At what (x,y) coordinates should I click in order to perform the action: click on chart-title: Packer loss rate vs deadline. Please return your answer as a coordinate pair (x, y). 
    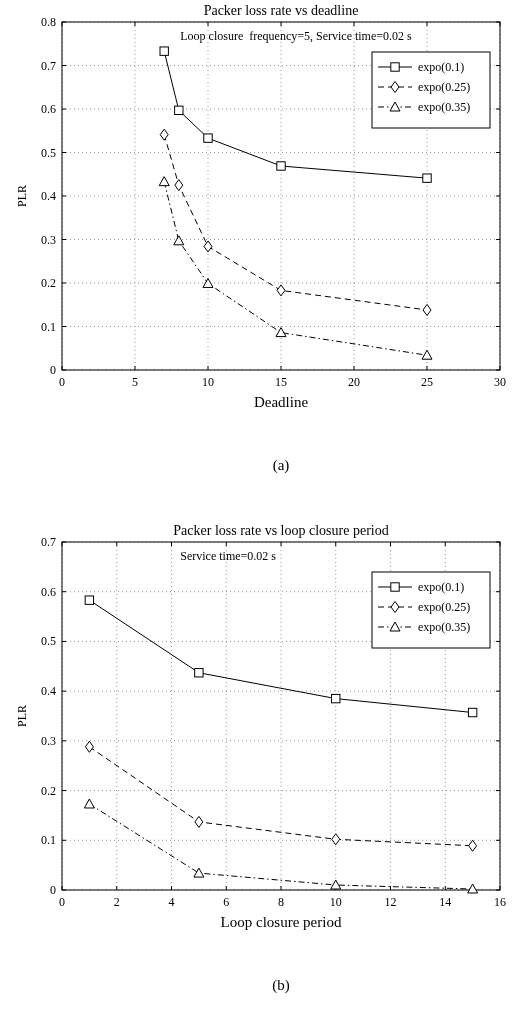
    Looking at the image, I should click on (281, 10).